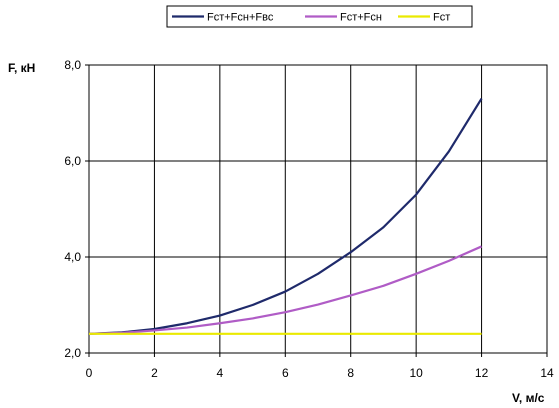  I want to click on x-tick-label: 10, so click(416, 373).